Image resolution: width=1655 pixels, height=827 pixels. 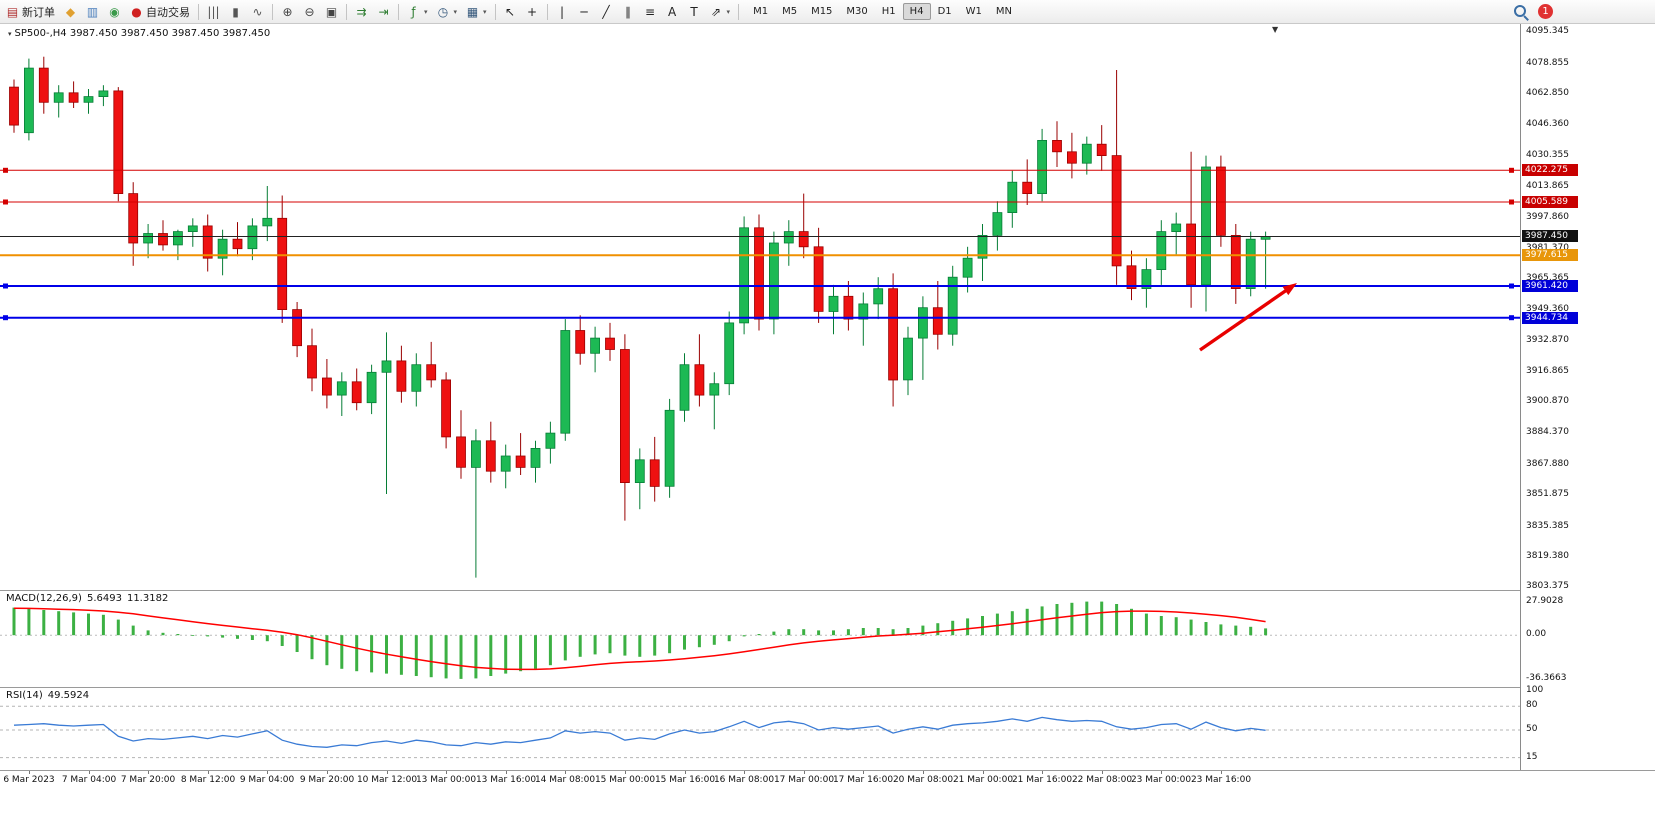 What do you see at coordinates (1042, 780) in the screenshot?
I see `time-axis-label: 21 Mar 16:00` at bounding box center [1042, 780].